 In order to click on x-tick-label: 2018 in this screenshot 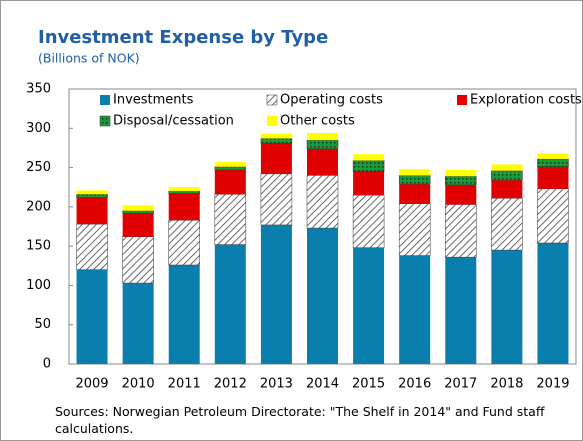, I will do `click(506, 384)`.